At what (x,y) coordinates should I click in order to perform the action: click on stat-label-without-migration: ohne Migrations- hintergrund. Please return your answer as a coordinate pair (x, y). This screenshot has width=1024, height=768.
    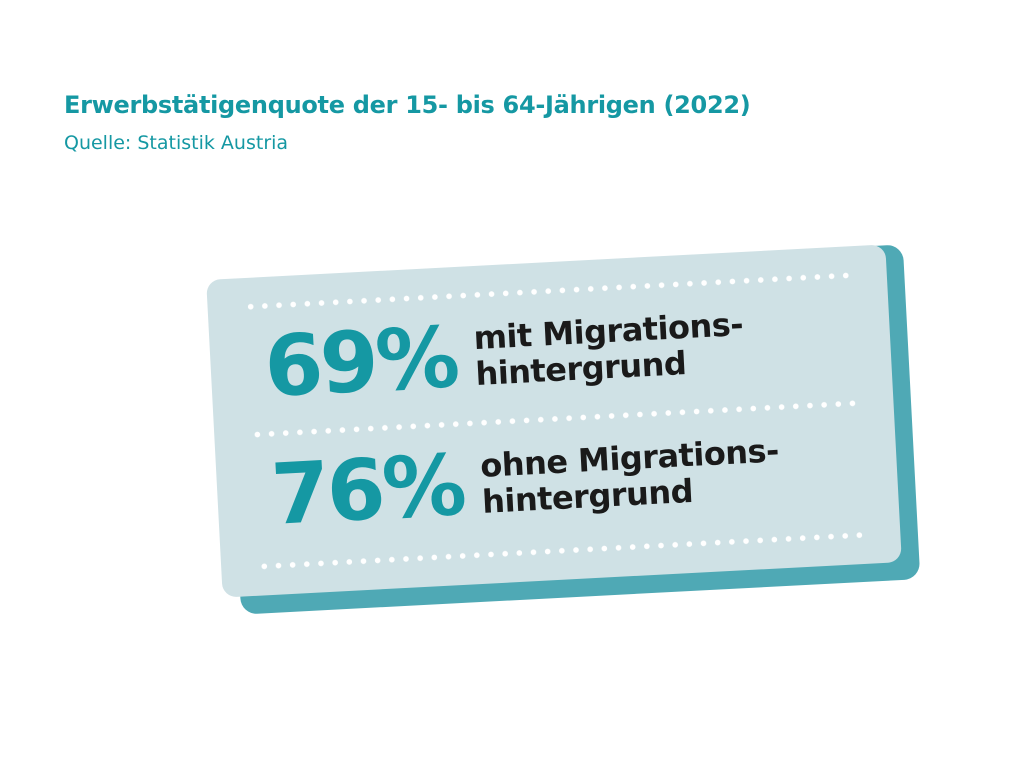
    Looking at the image, I should click on (630, 476).